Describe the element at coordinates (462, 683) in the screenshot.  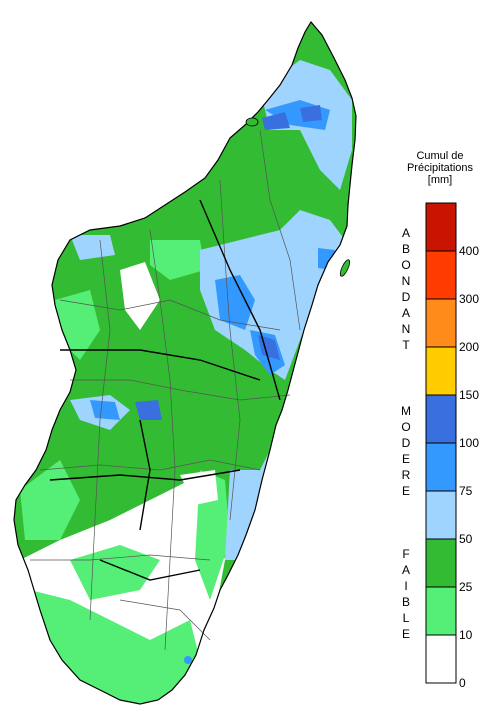
I see `legend-tick-0: 0` at that location.